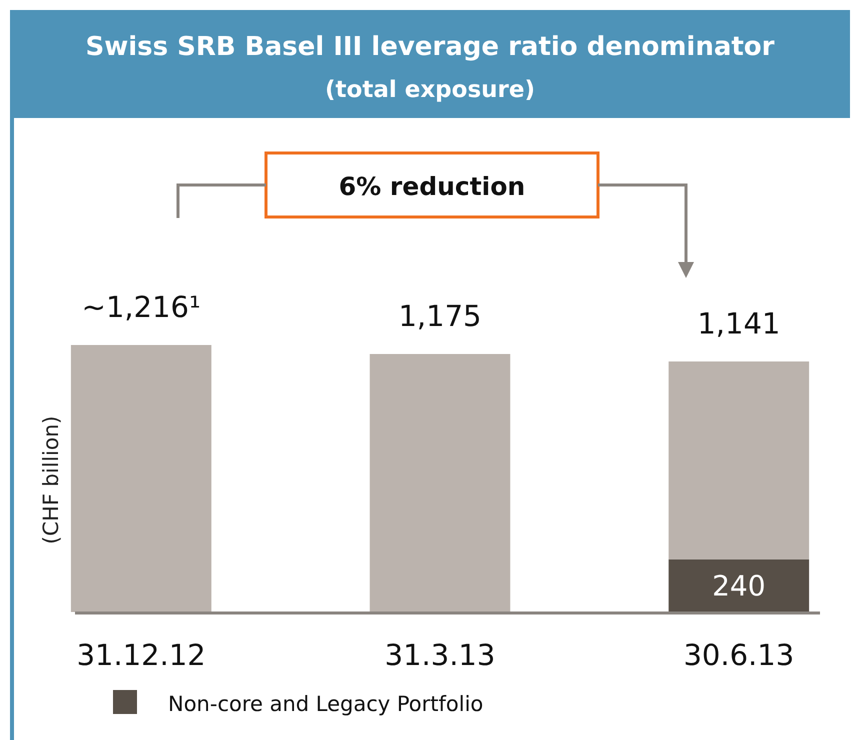 The height and width of the screenshot is (740, 852). What do you see at coordinates (141, 655) in the screenshot?
I see `x-tick-label: 31.12.12` at bounding box center [141, 655].